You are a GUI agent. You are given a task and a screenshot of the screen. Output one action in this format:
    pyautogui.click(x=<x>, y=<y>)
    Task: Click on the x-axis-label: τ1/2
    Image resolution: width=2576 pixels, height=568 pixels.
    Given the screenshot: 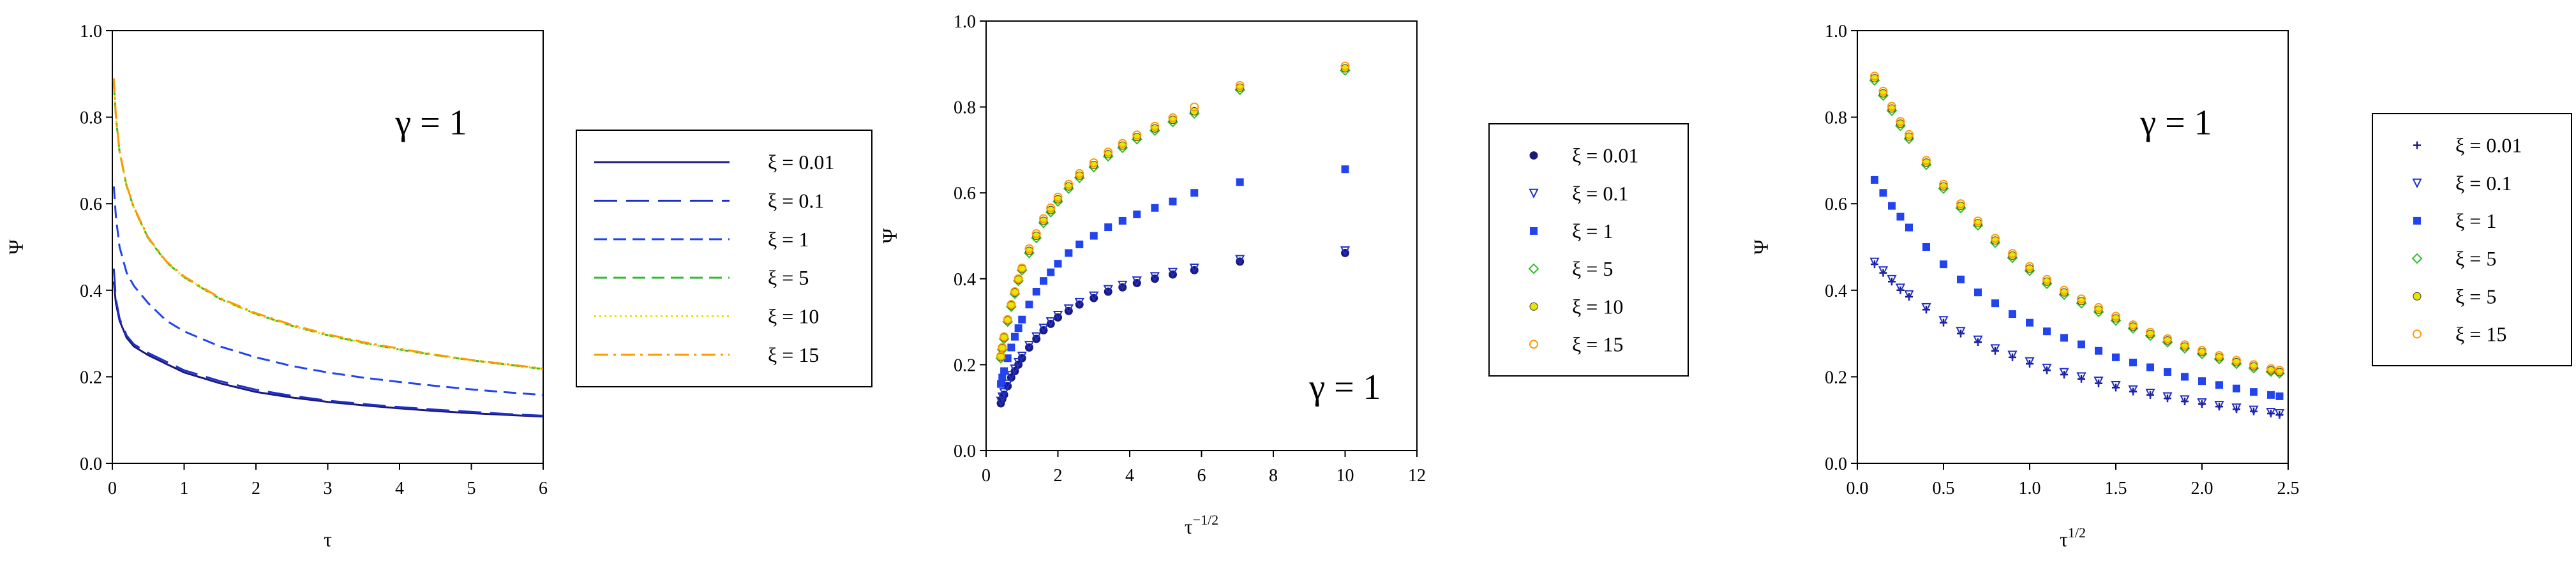 What is the action you would take?
    pyautogui.click(x=2073, y=538)
    